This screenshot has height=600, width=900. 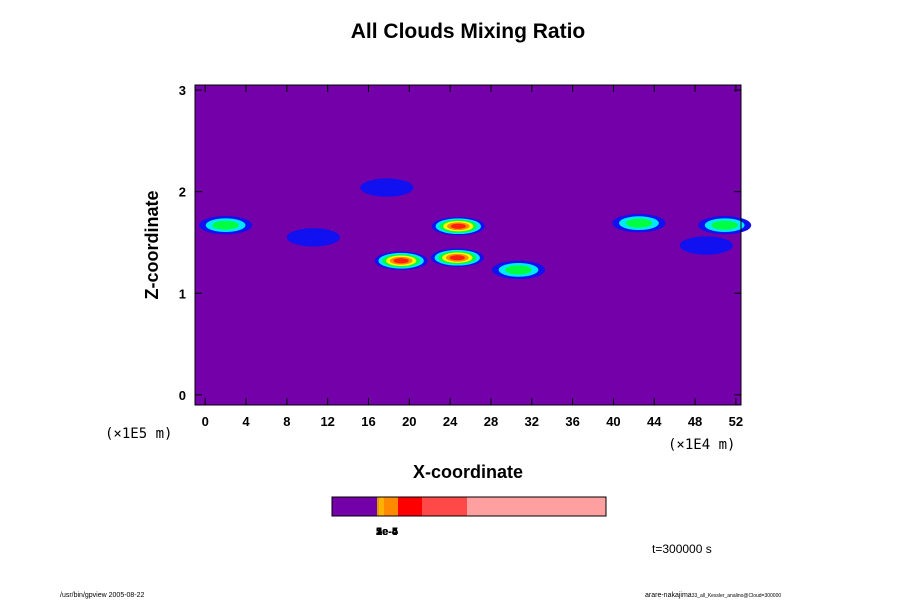 What do you see at coordinates (701, 445) in the screenshot?
I see `x-scale-label: (×1E4 m)` at bounding box center [701, 445].